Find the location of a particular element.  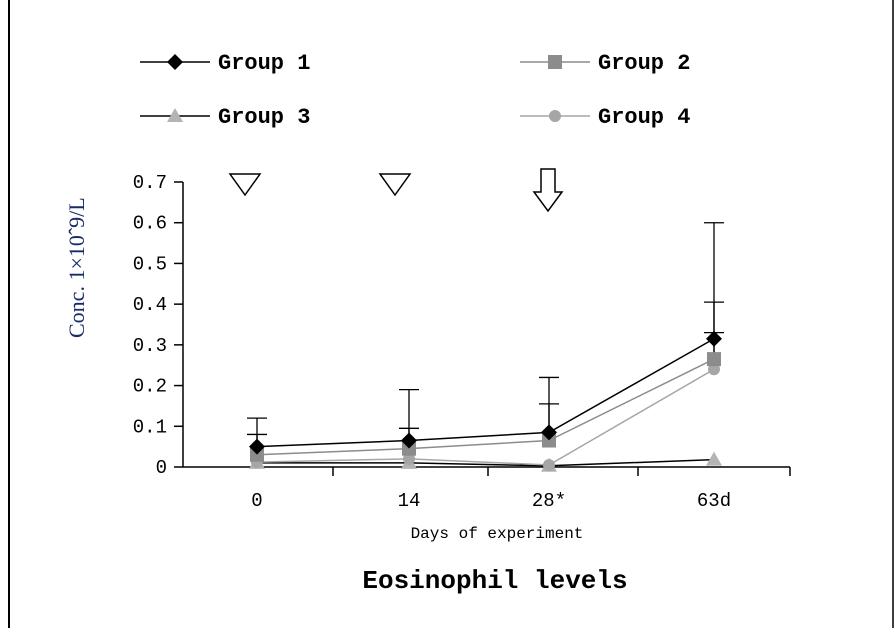

legend-entry-group-4: Group 4 is located at coordinates (605, 117).